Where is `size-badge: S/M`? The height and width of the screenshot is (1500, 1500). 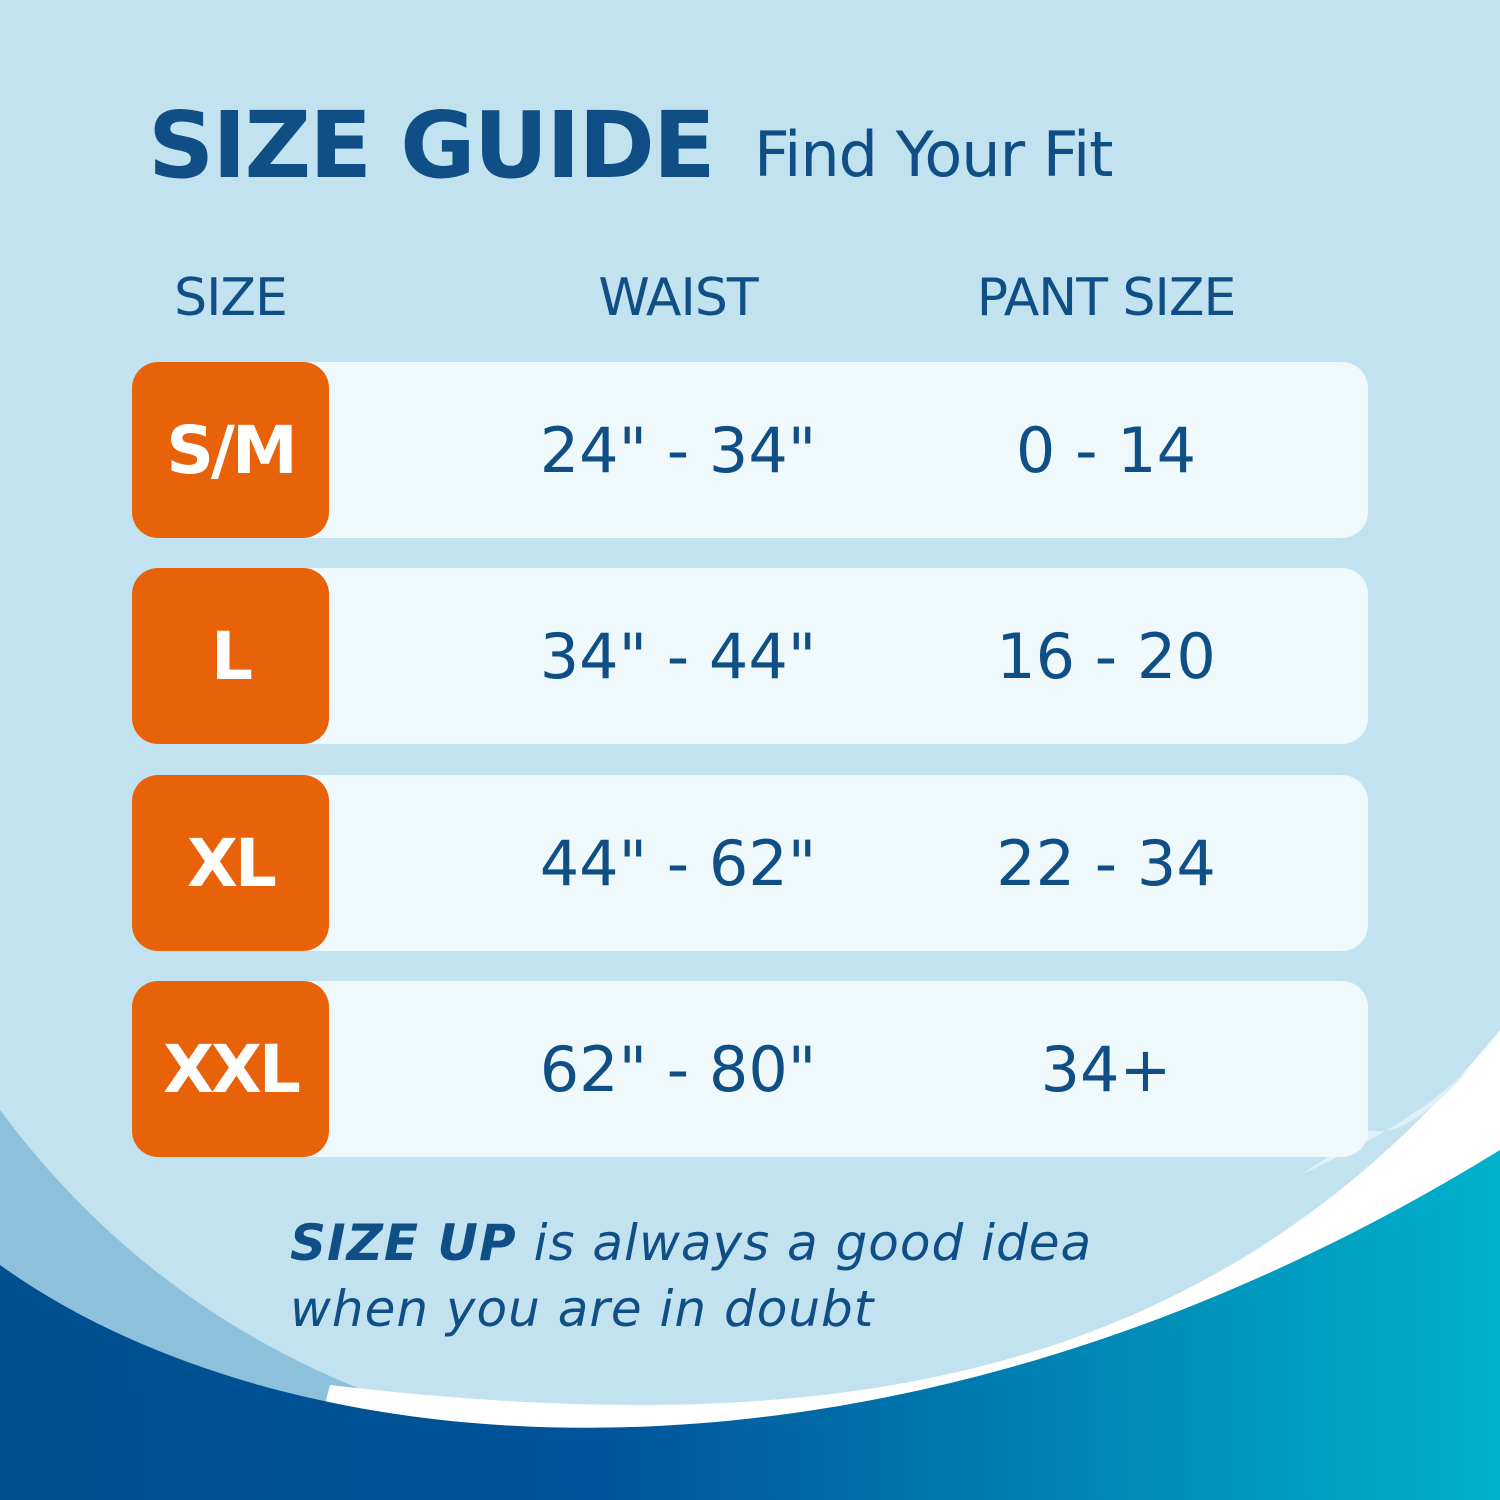
size-badge: S/M is located at coordinates (230, 450).